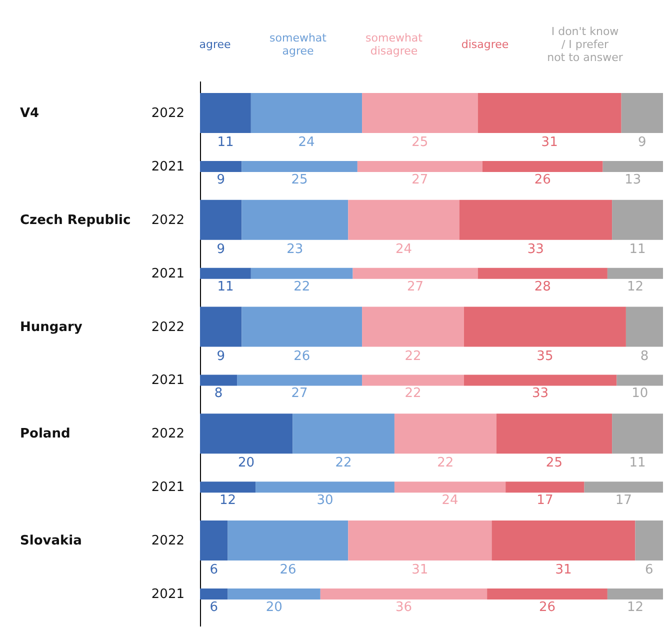 This screenshot has height=630, width=665. I want to click on data-label: 28, so click(542, 286).